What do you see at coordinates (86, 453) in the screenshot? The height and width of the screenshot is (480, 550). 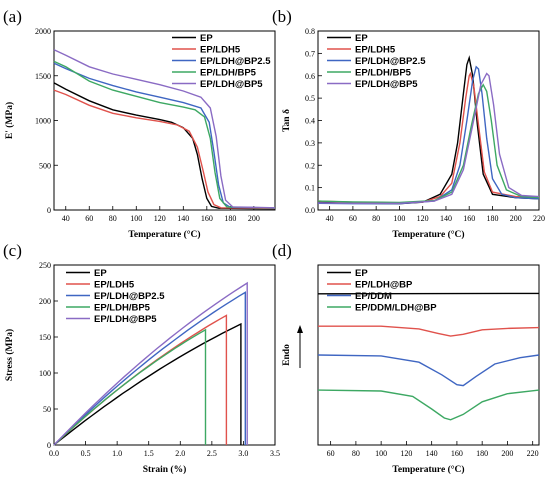 I see `x-tick-label: 0.5` at bounding box center [86, 453].